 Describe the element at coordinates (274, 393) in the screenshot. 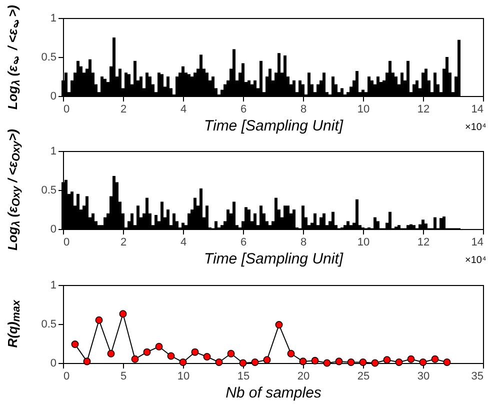

I see `x-axis-title: Nb of samples` at that location.